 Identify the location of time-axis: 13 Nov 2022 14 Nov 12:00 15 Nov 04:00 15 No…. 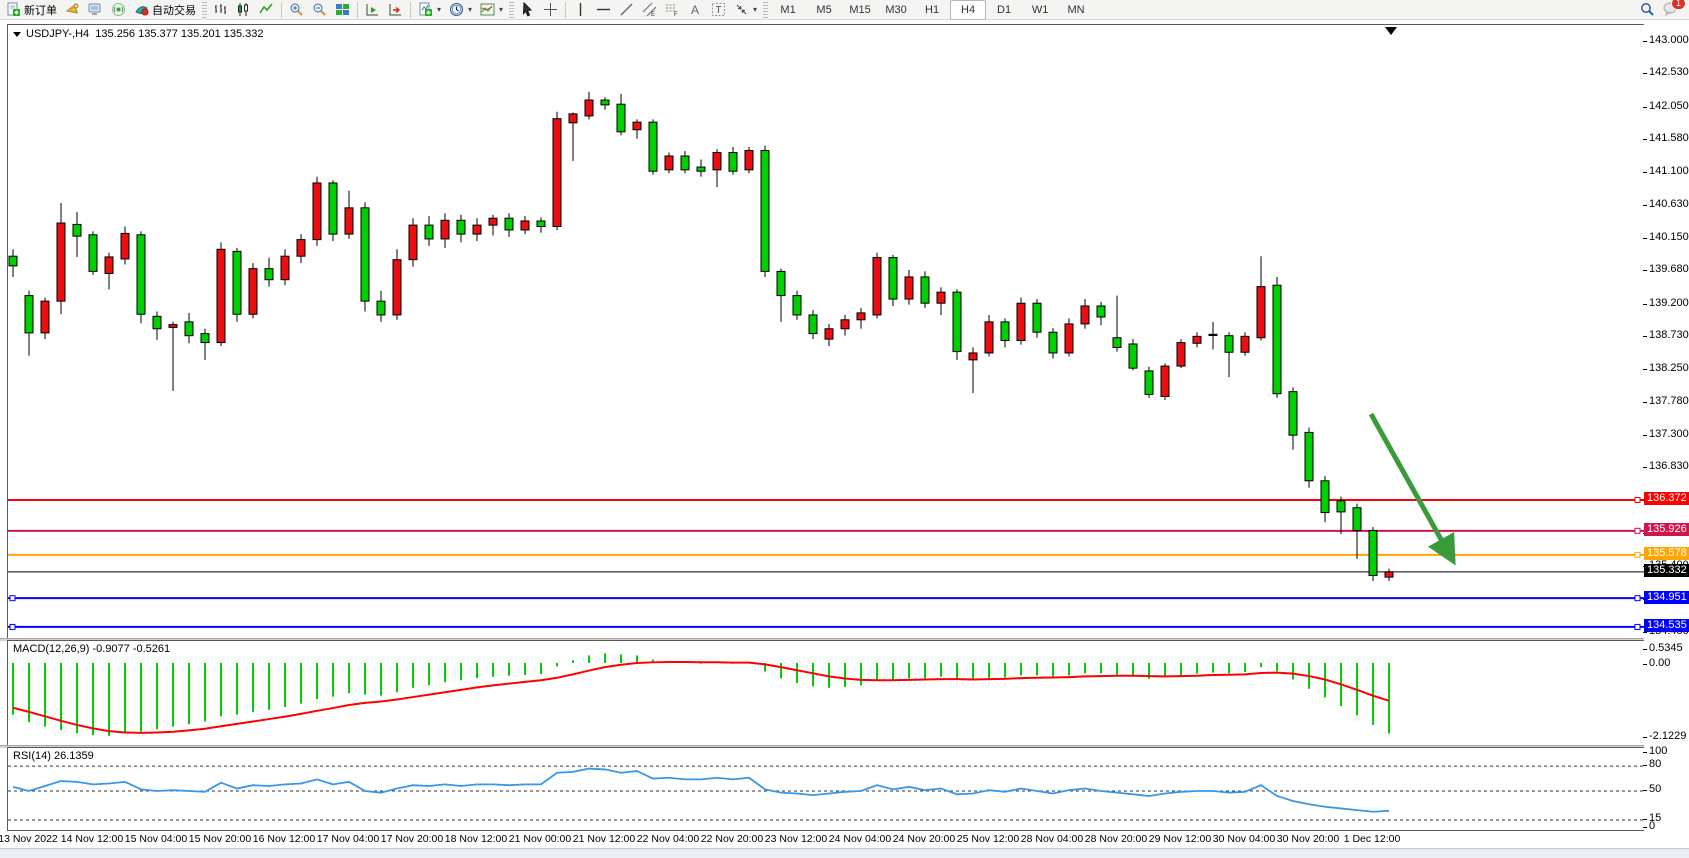
(844, 839).